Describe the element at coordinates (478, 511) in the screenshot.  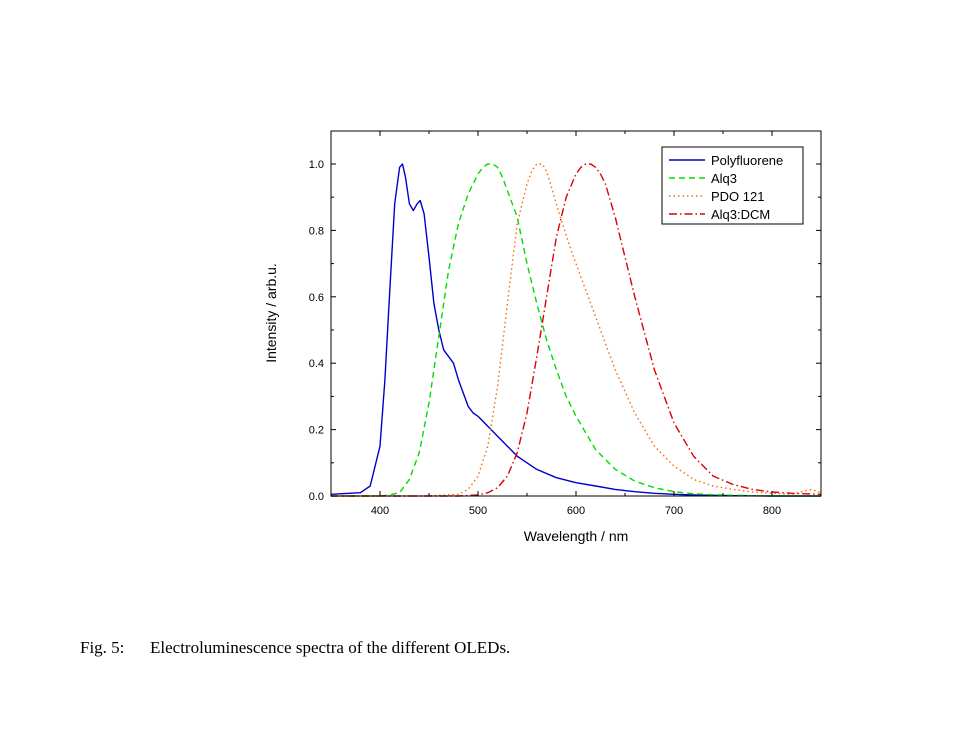
I see `x-tick-label-1: 500` at that location.